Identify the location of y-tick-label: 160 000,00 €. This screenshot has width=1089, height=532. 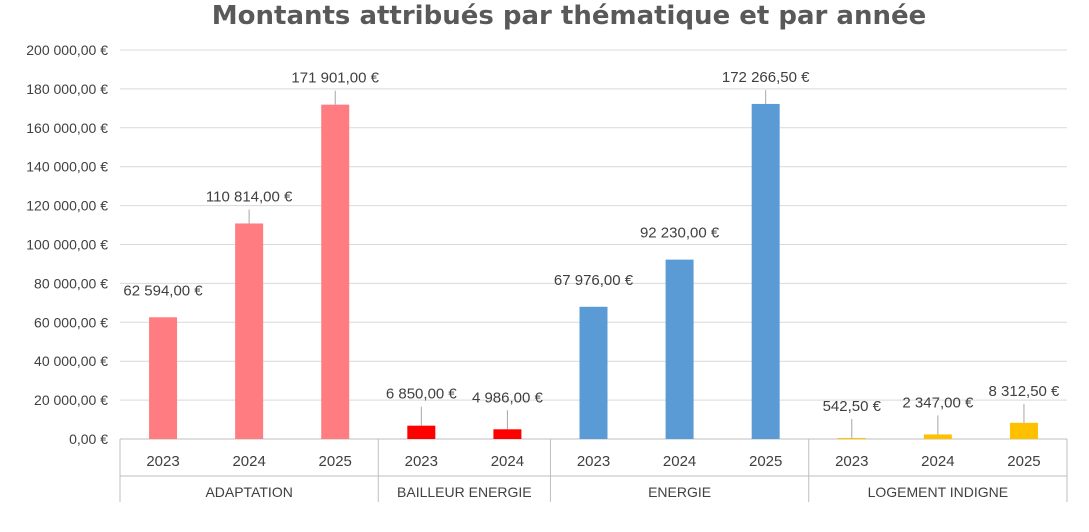
(67, 128).